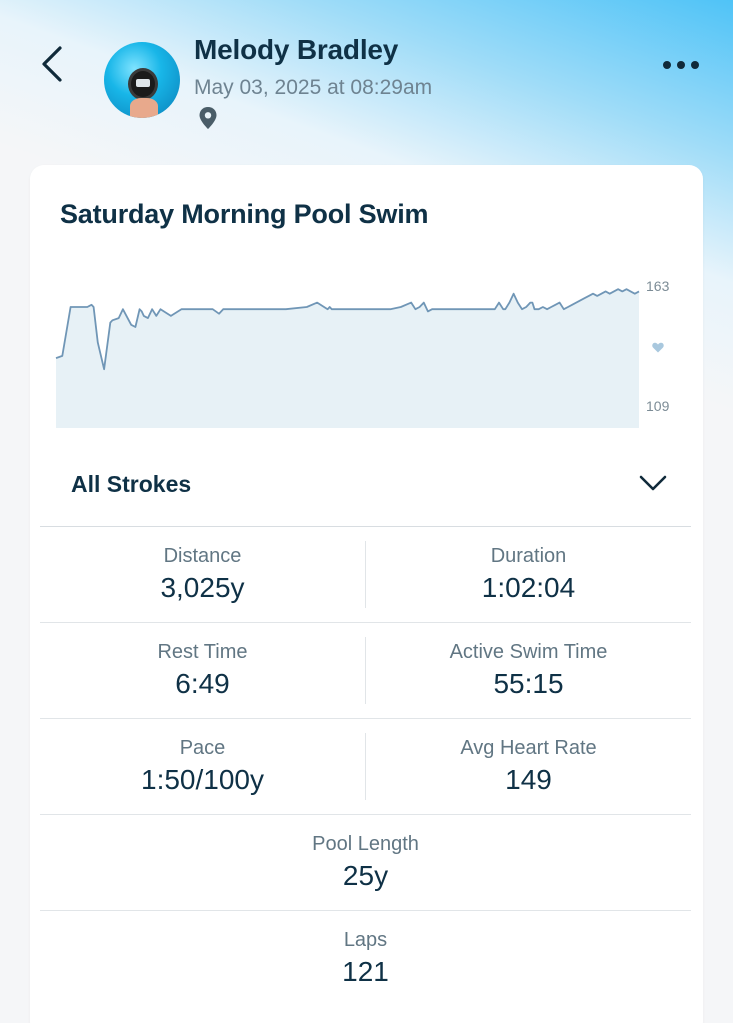 The image size is (733, 1023). Describe the element at coordinates (143, 84) in the screenshot. I see `watch-photo-icon` at that location.